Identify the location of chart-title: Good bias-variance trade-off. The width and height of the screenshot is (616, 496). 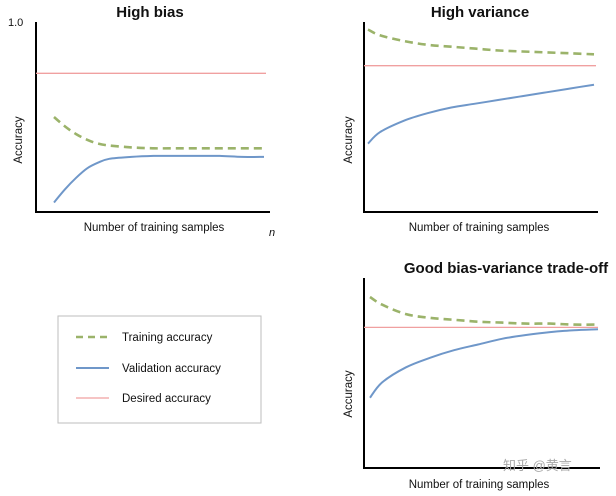
(506, 268).